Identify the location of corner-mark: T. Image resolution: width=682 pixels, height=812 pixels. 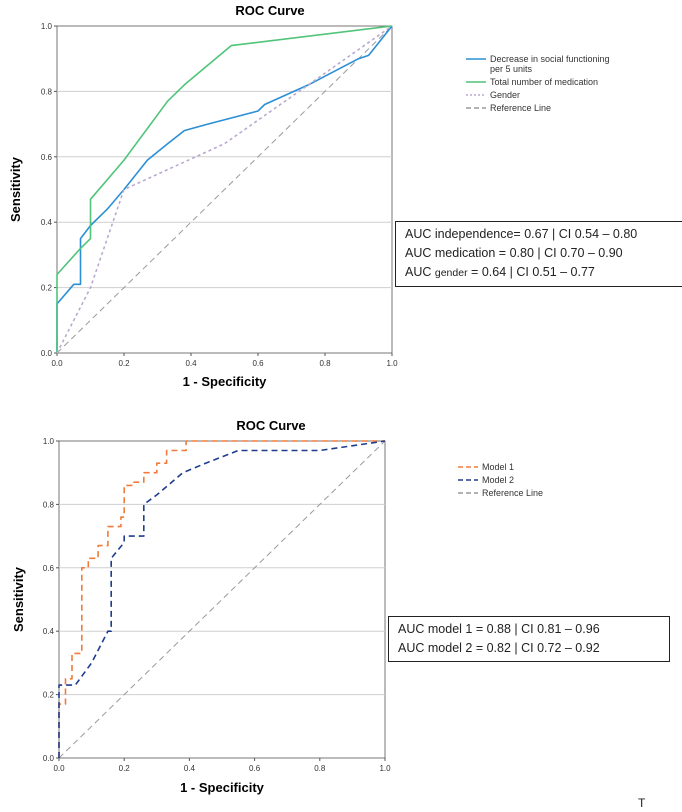
(642, 803).